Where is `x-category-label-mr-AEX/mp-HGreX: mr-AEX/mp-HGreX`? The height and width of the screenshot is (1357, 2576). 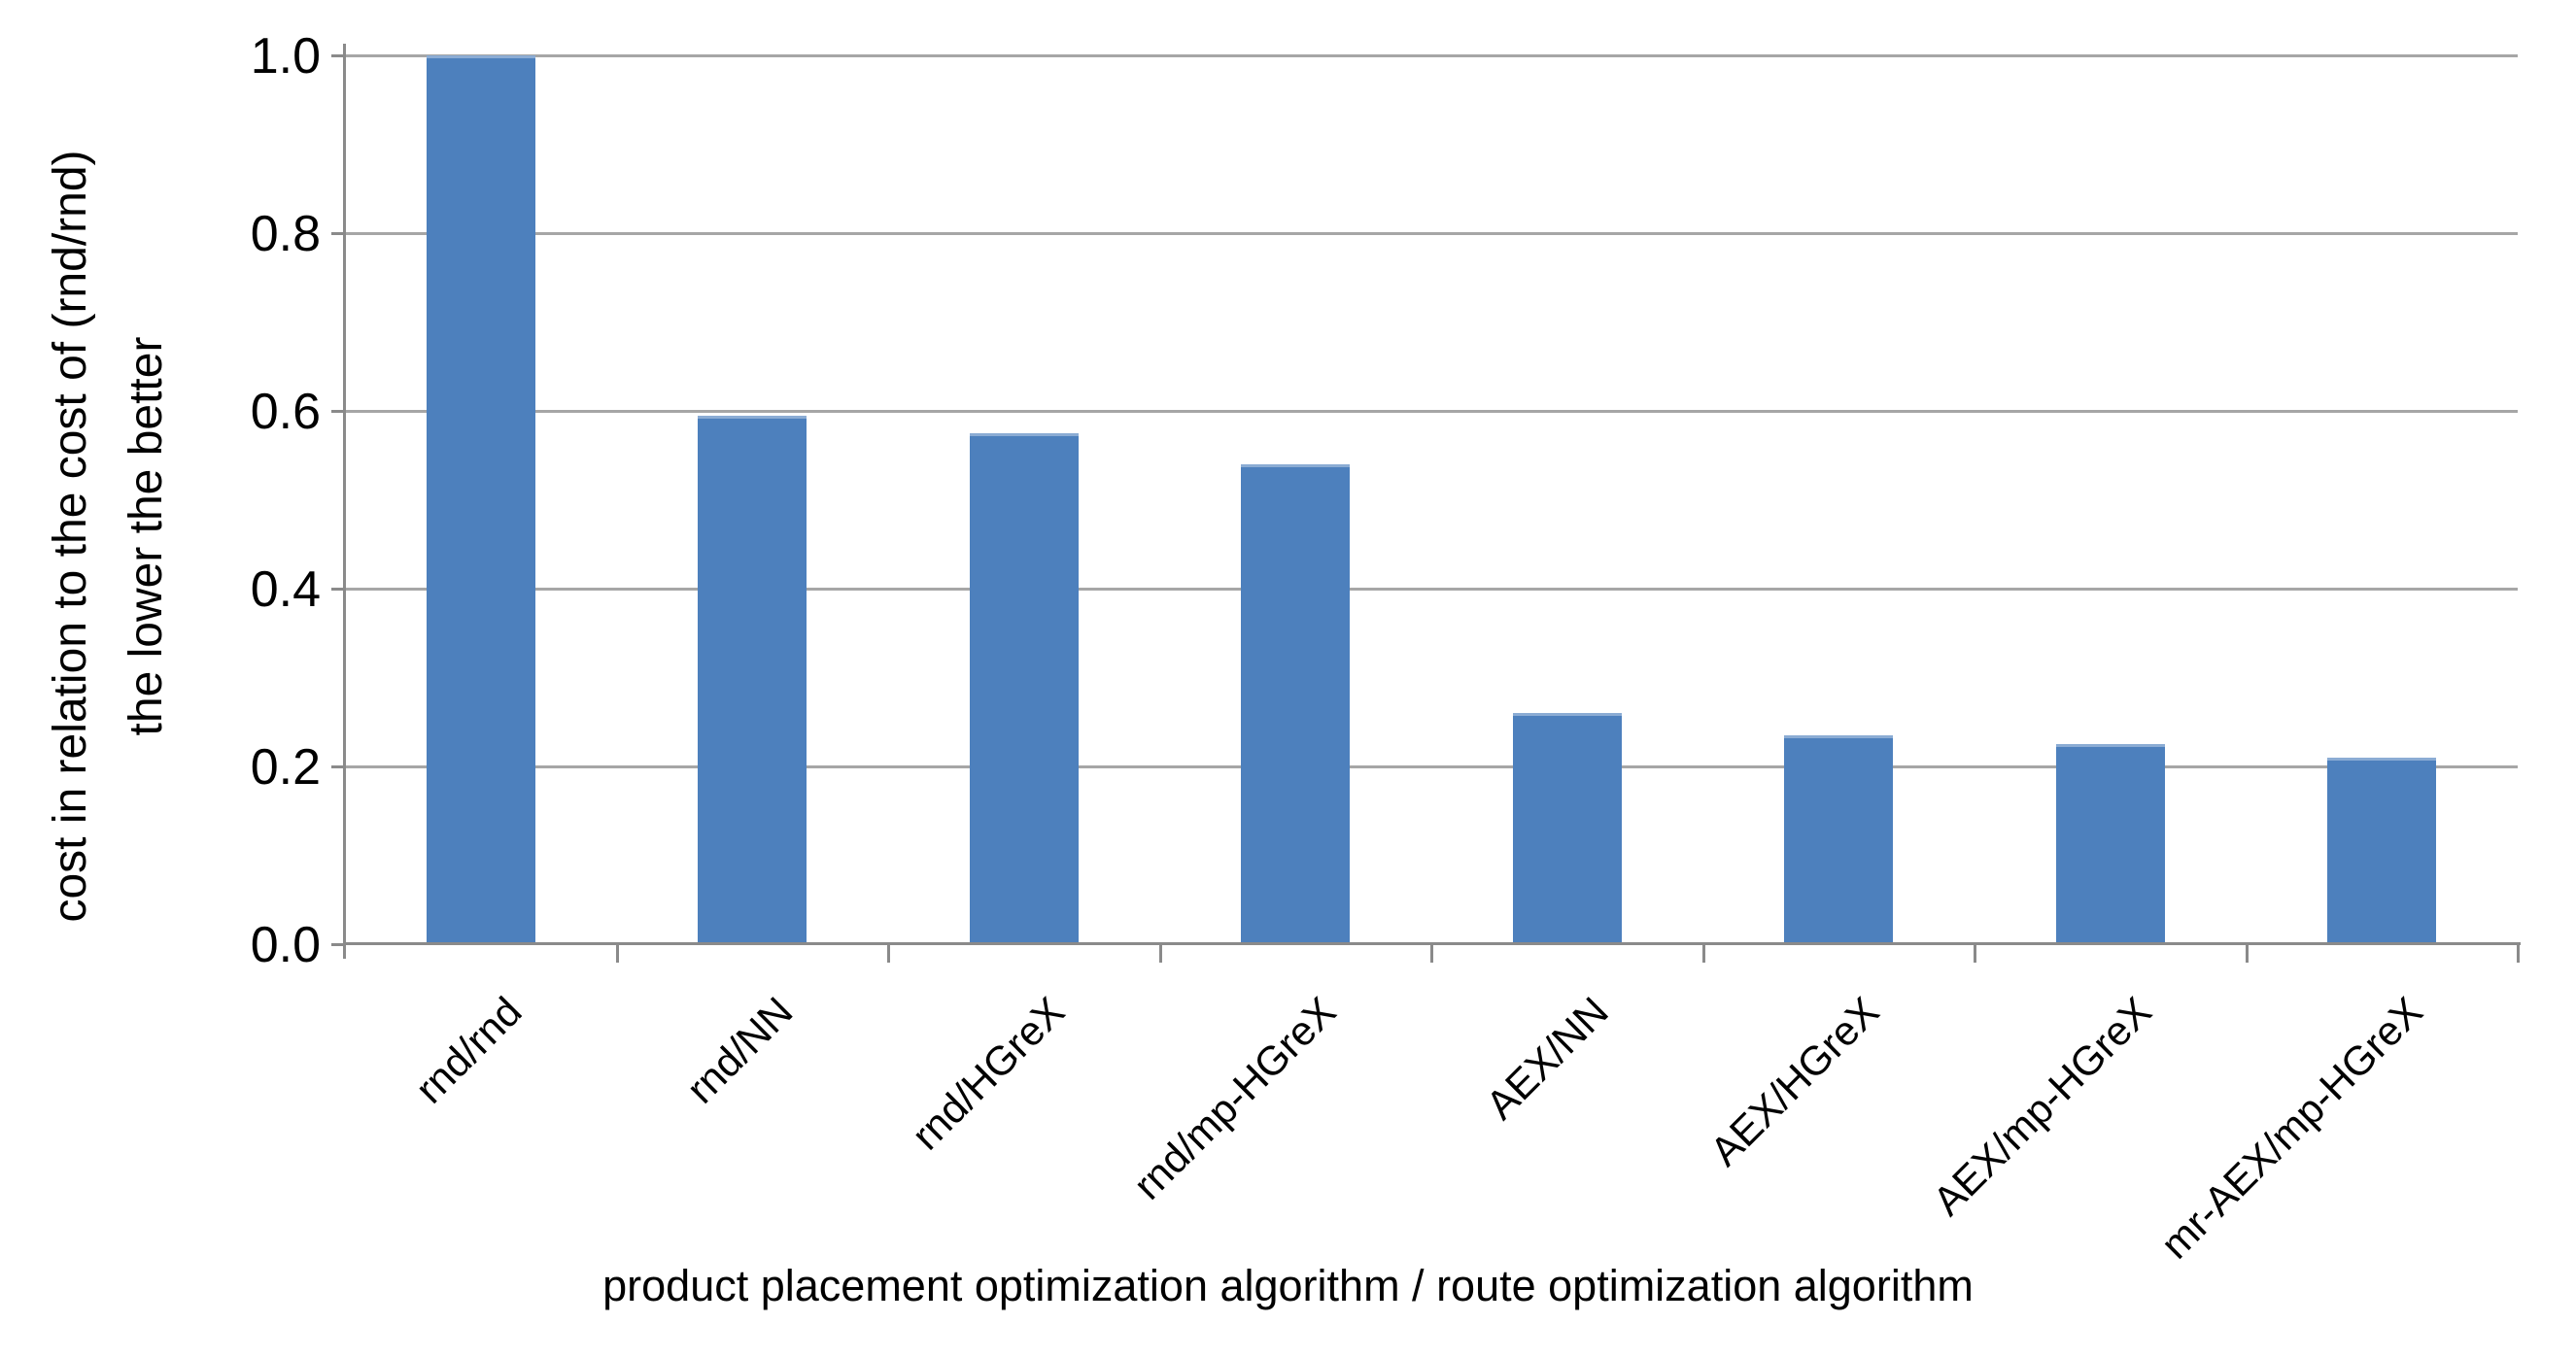 x-category-label-mr-AEX/mp-HGreX: mr-AEX/mp-HGreX is located at coordinates (2291, 1128).